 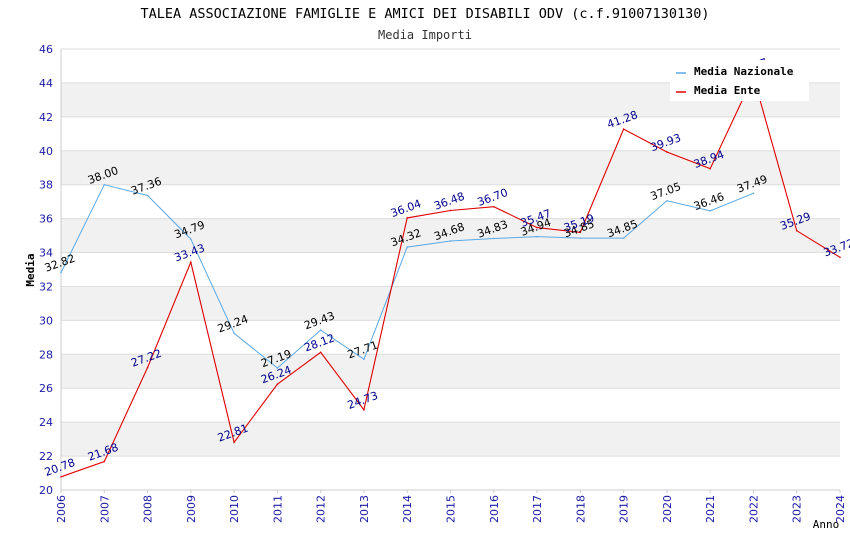 What do you see at coordinates (148, 509) in the screenshot?
I see `x-tick-label: 2008` at bounding box center [148, 509].